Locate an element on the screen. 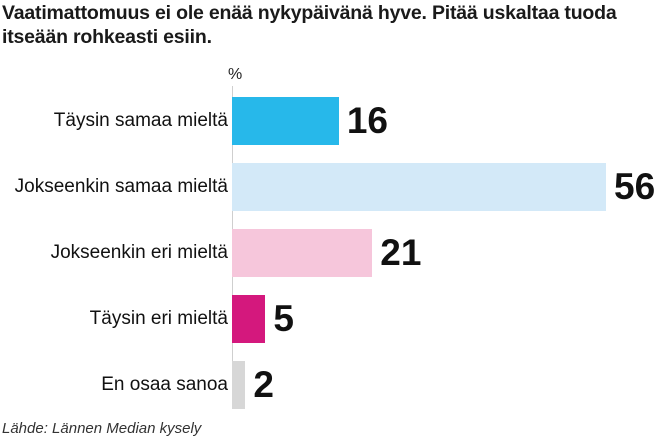  value-label: 21 is located at coordinates (401, 252).